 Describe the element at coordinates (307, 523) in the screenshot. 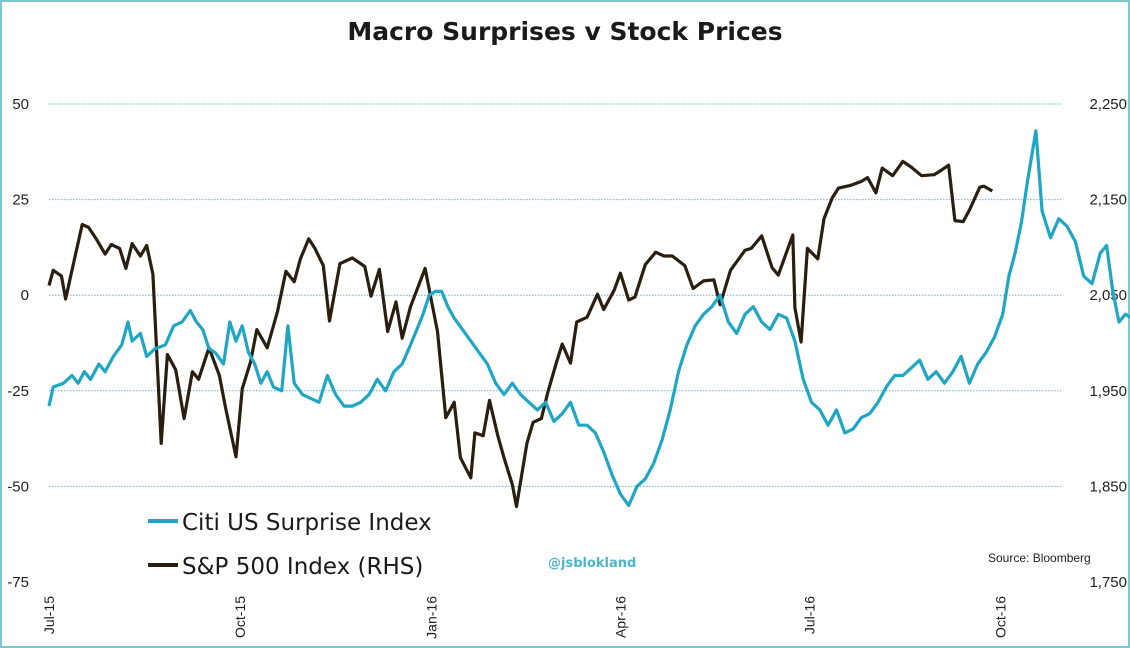

I see `legend-label-citi: Citi US Surprise Index` at that location.